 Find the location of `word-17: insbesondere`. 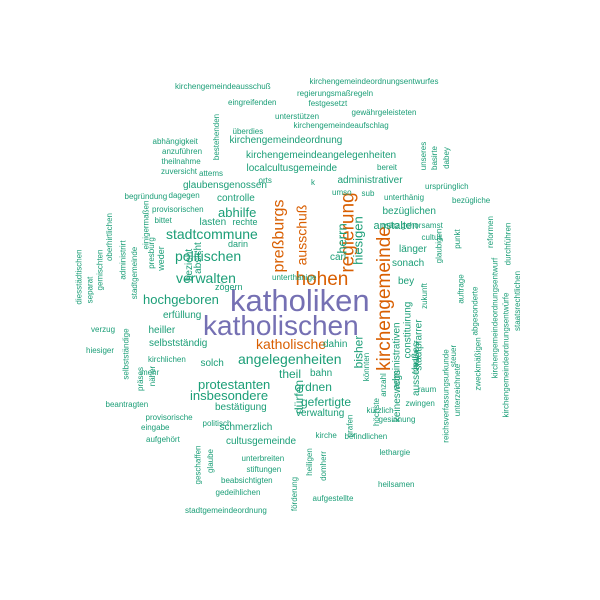

word-17: insbesondere is located at coordinates (229, 395).